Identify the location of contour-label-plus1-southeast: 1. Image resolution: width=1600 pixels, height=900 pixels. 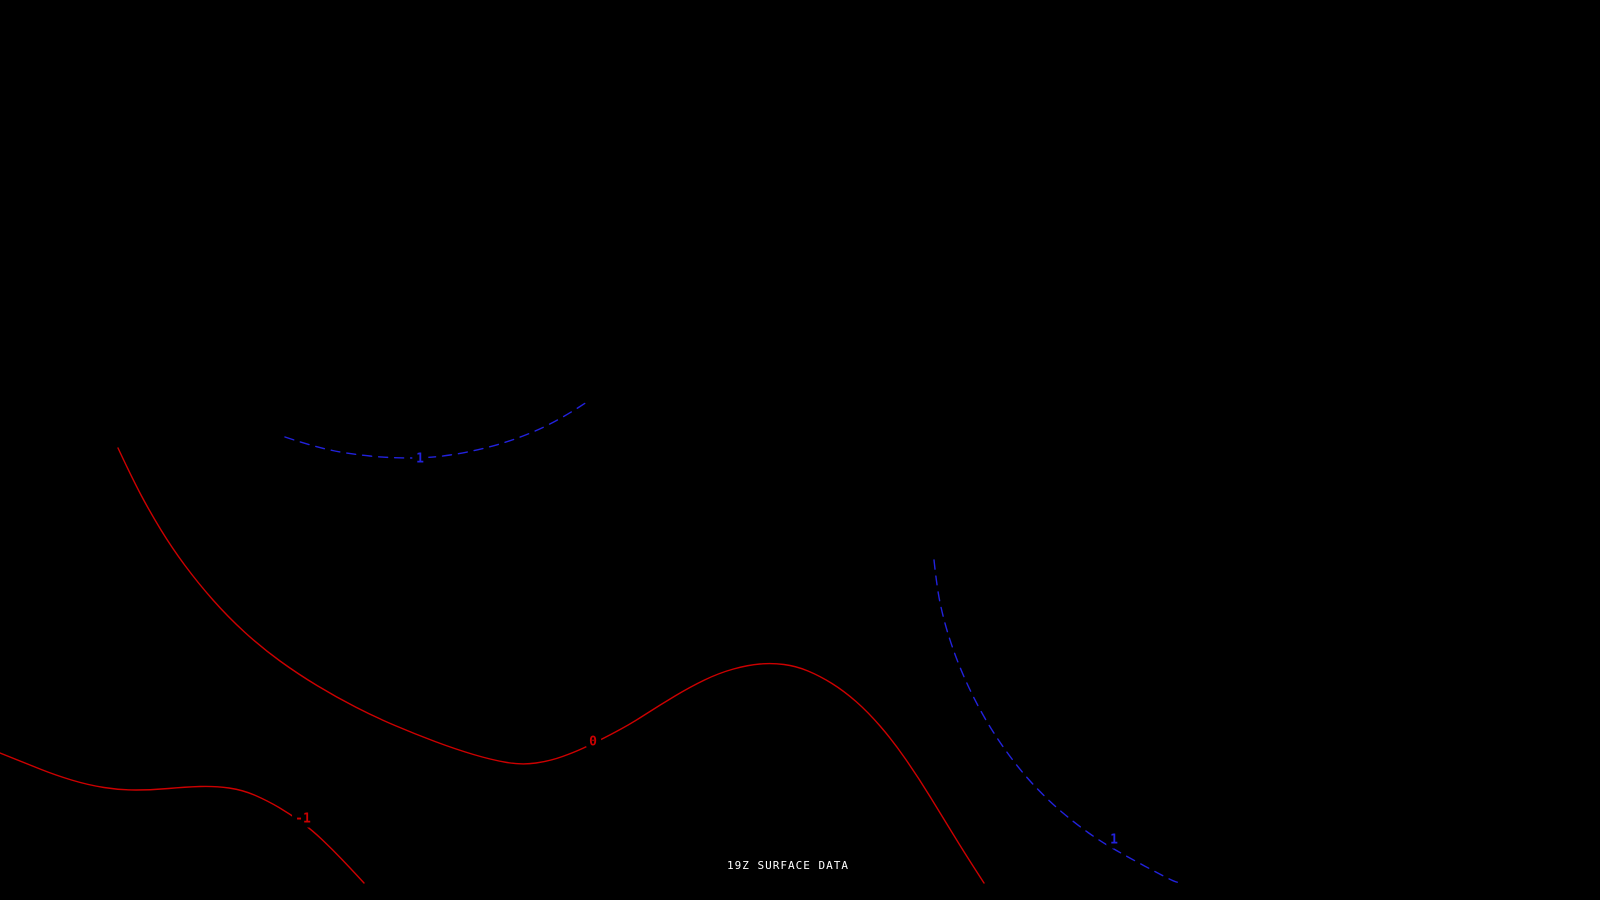
(1114, 840).